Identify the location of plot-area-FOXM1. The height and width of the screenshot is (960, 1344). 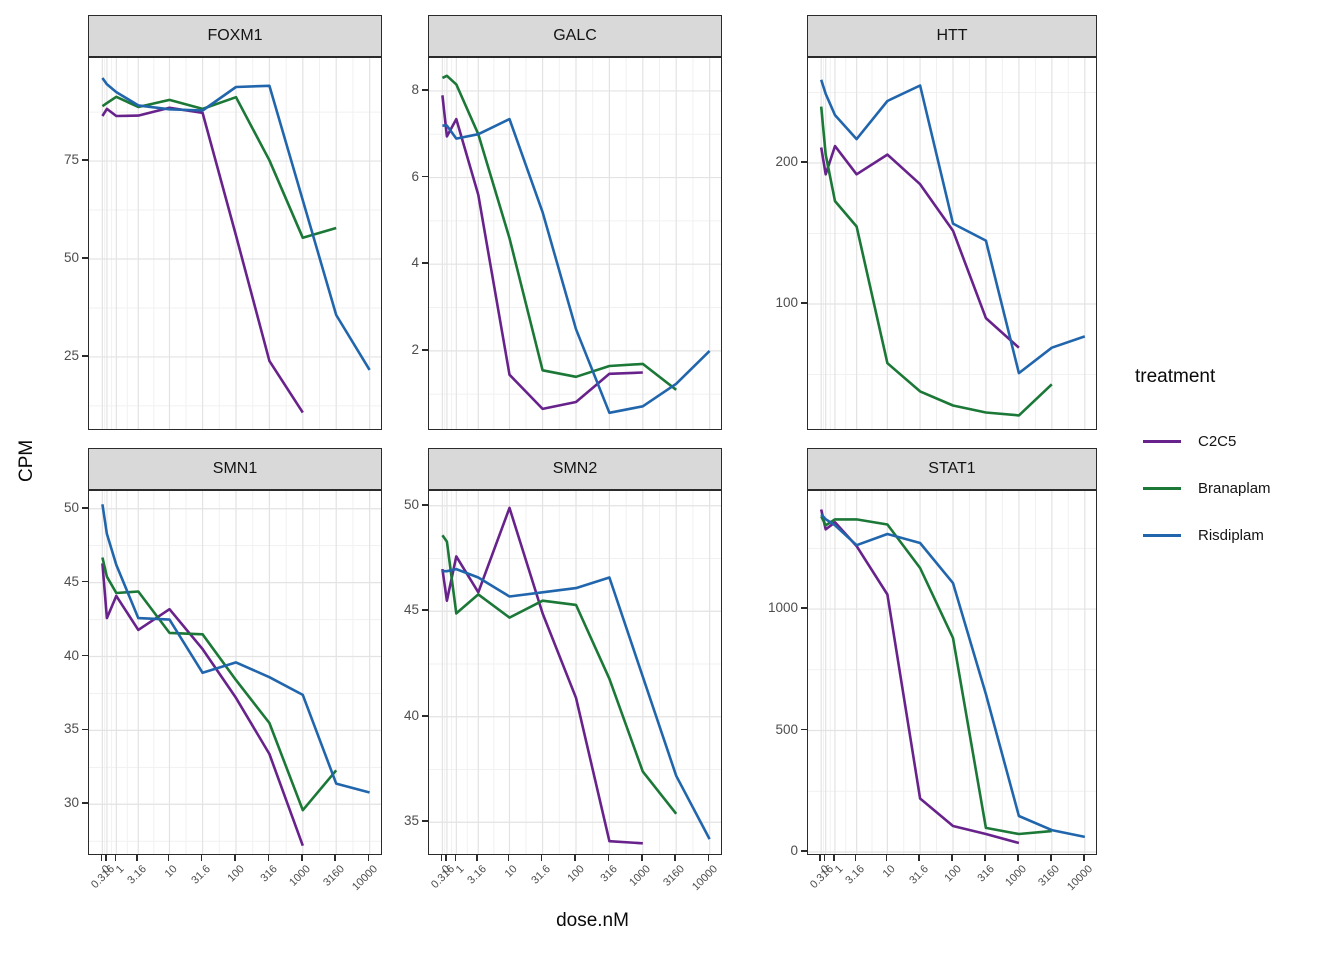
(235, 243).